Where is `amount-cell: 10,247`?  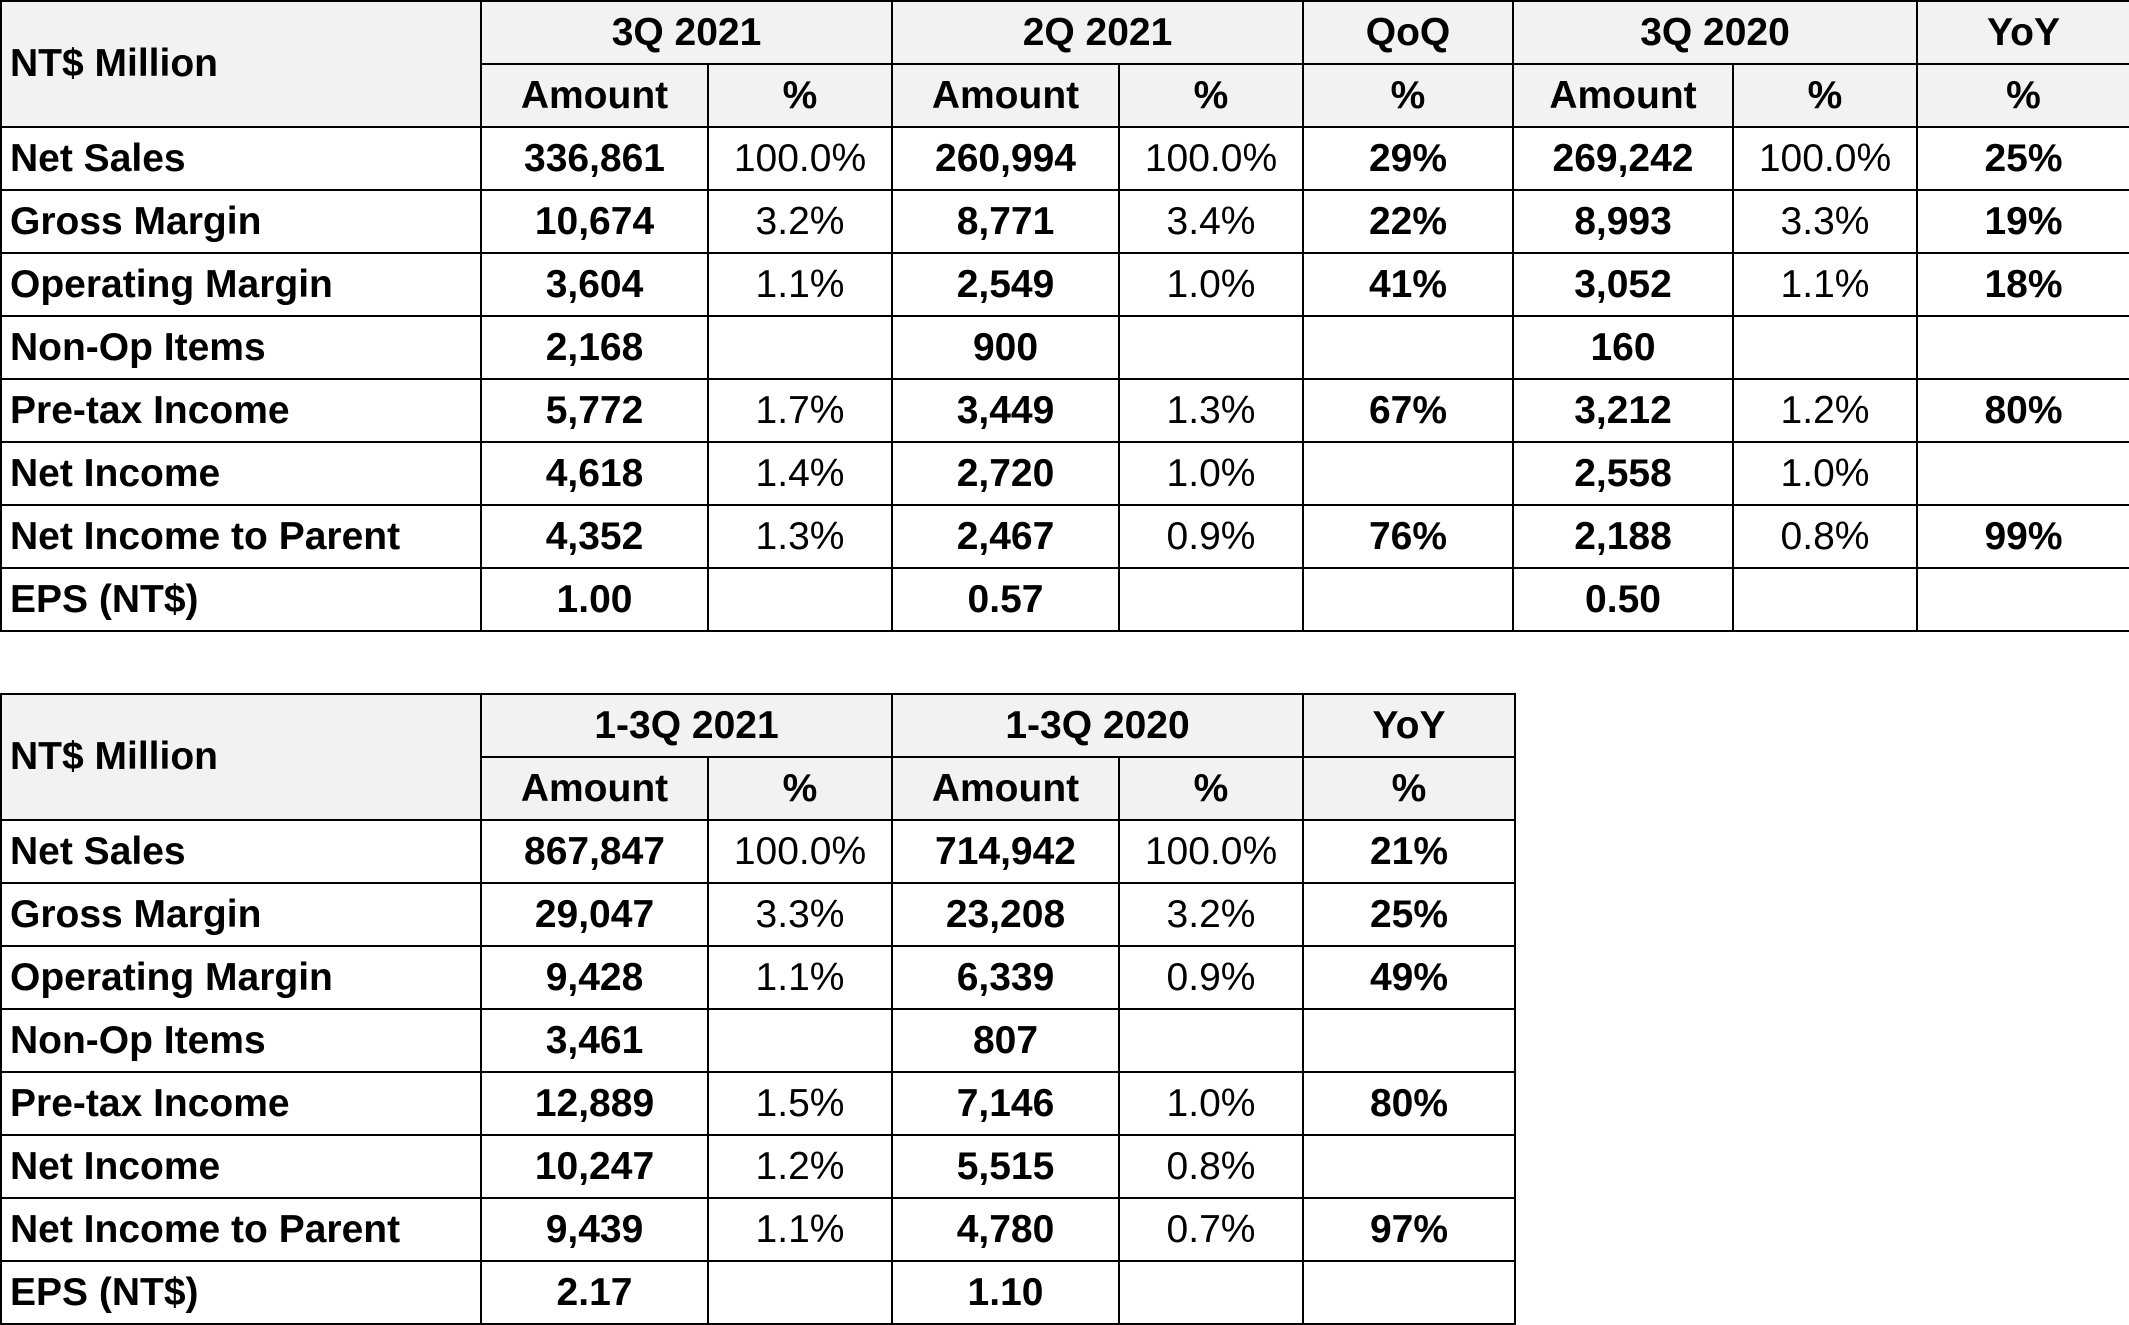 amount-cell: 10,247 is located at coordinates (594, 1166).